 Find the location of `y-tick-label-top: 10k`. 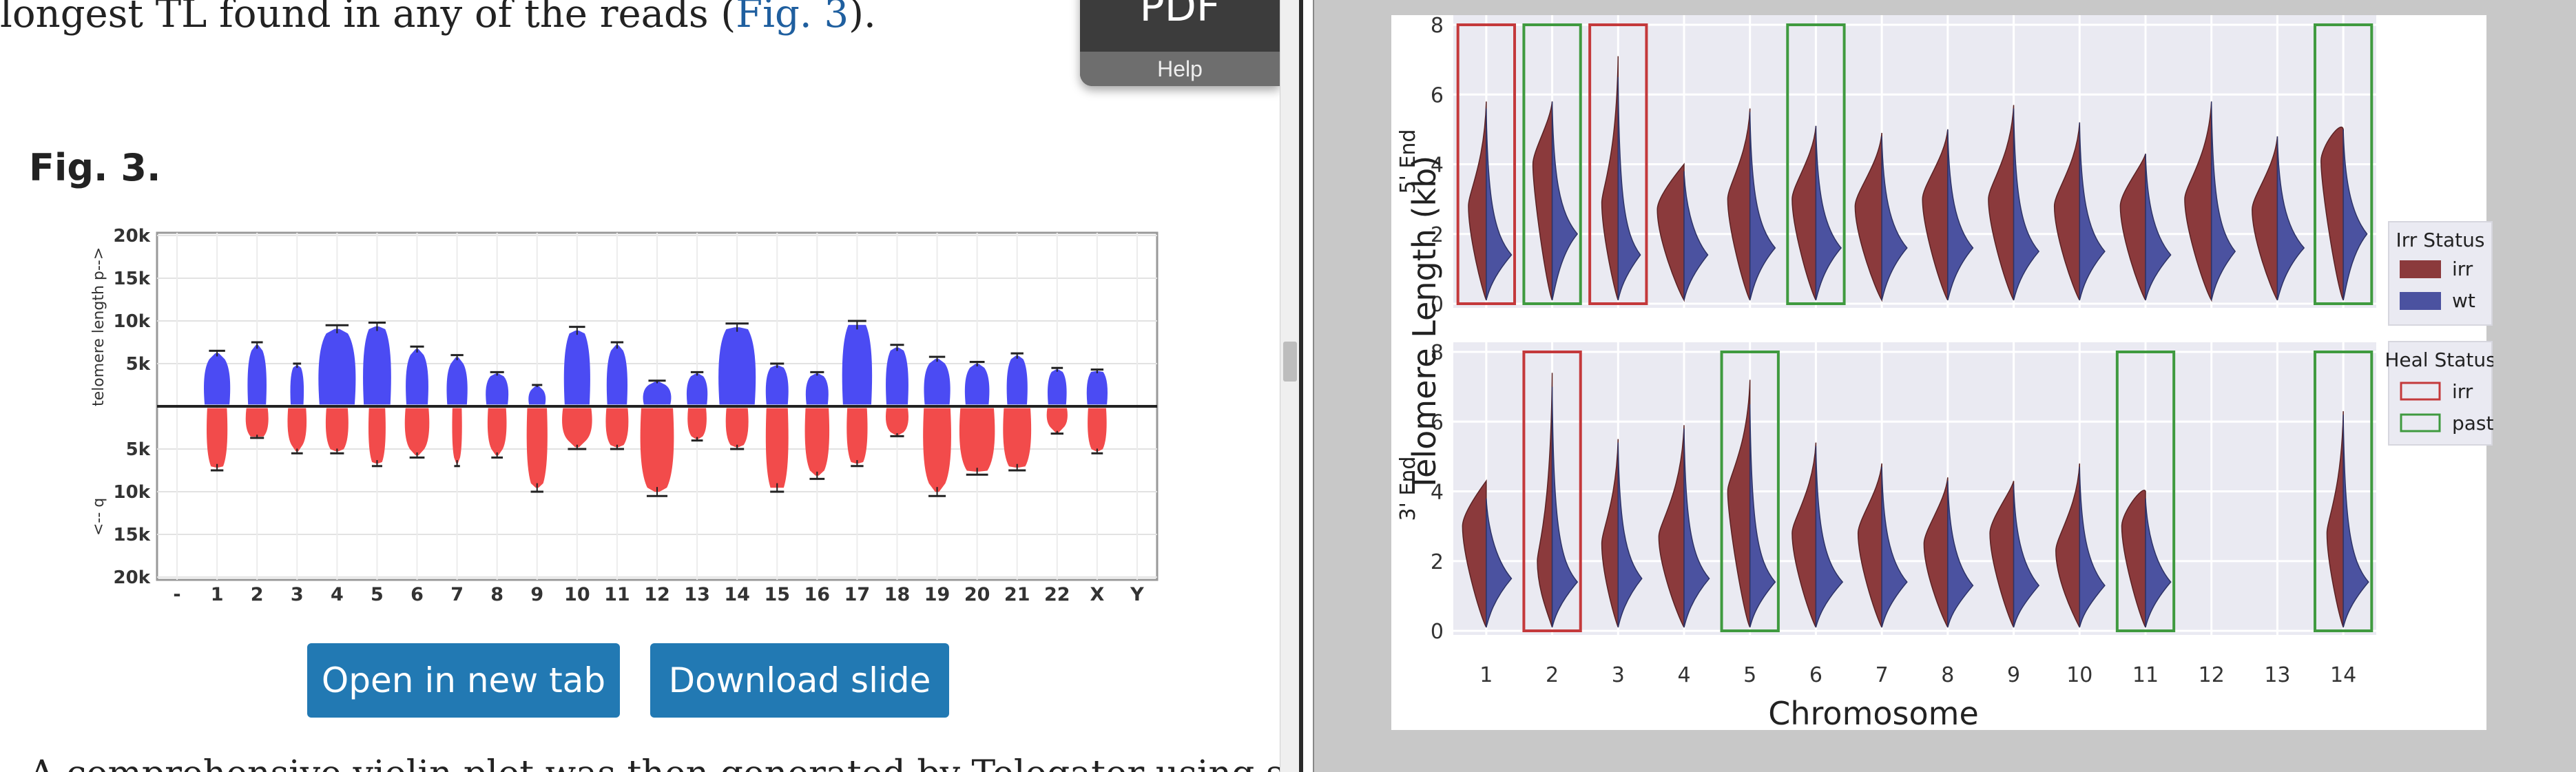

y-tick-label-top: 10k is located at coordinates (132, 321).